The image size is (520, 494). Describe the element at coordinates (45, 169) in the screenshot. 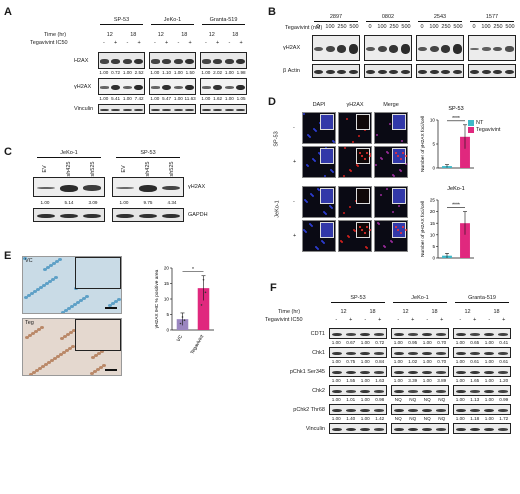

I see `lane-label: EV` at that location.